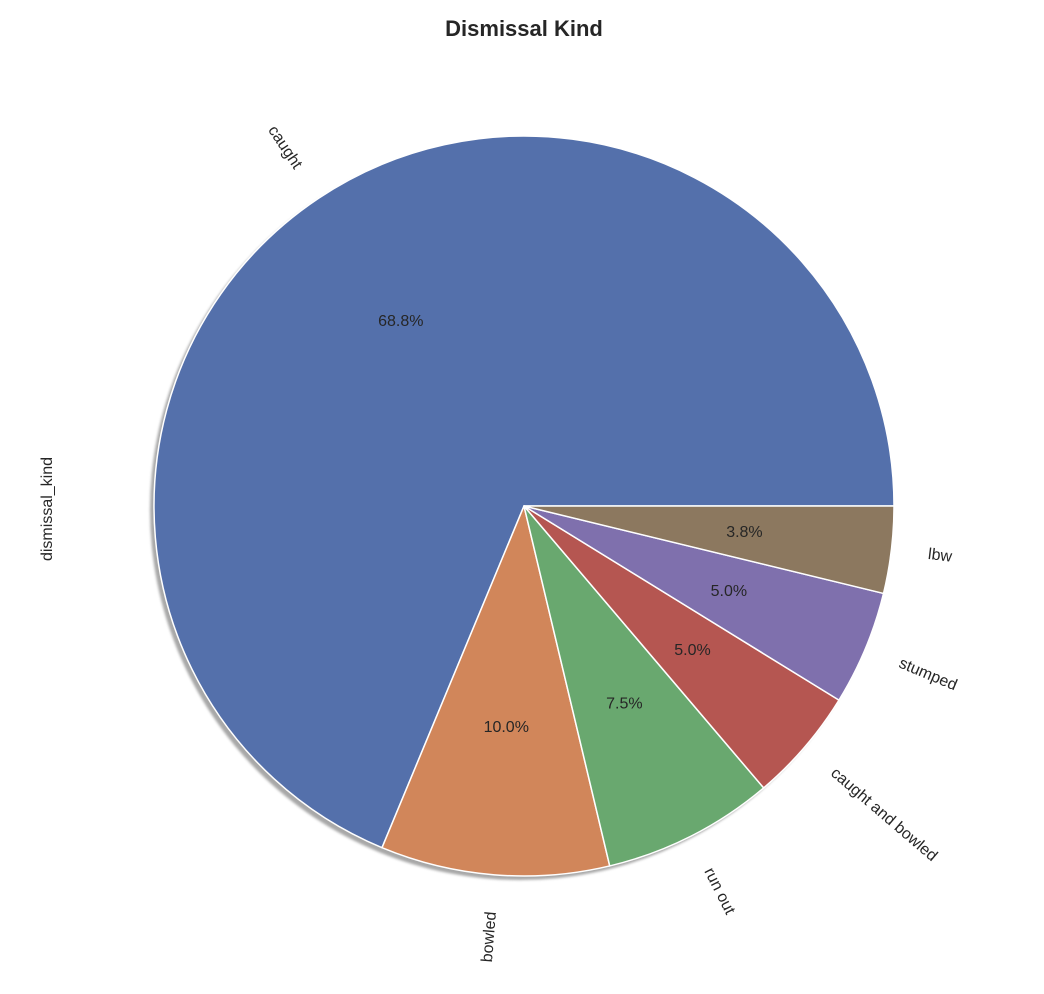  What do you see at coordinates (729, 591) in the screenshot?
I see `pct-label-stumped: 5.0%` at bounding box center [729, 591].